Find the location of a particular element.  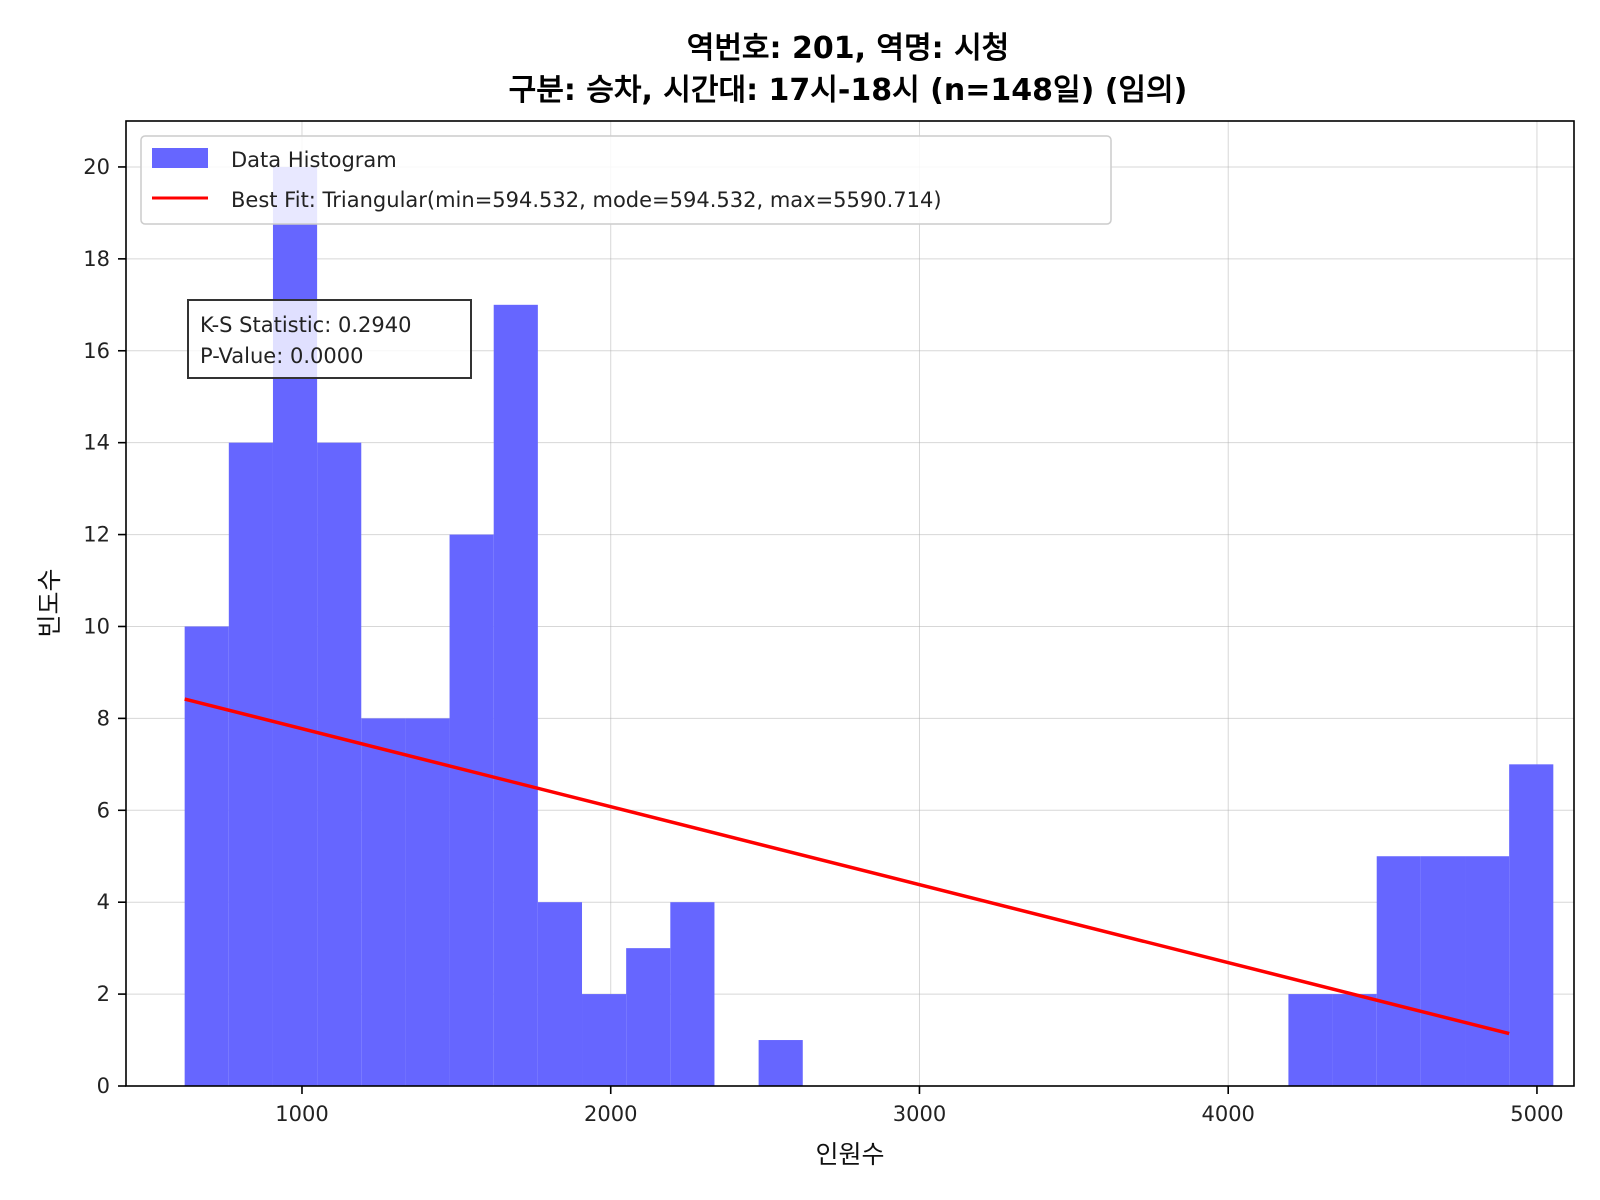

x-tick-label: 4000 is located at coordinates (1227, 1114).